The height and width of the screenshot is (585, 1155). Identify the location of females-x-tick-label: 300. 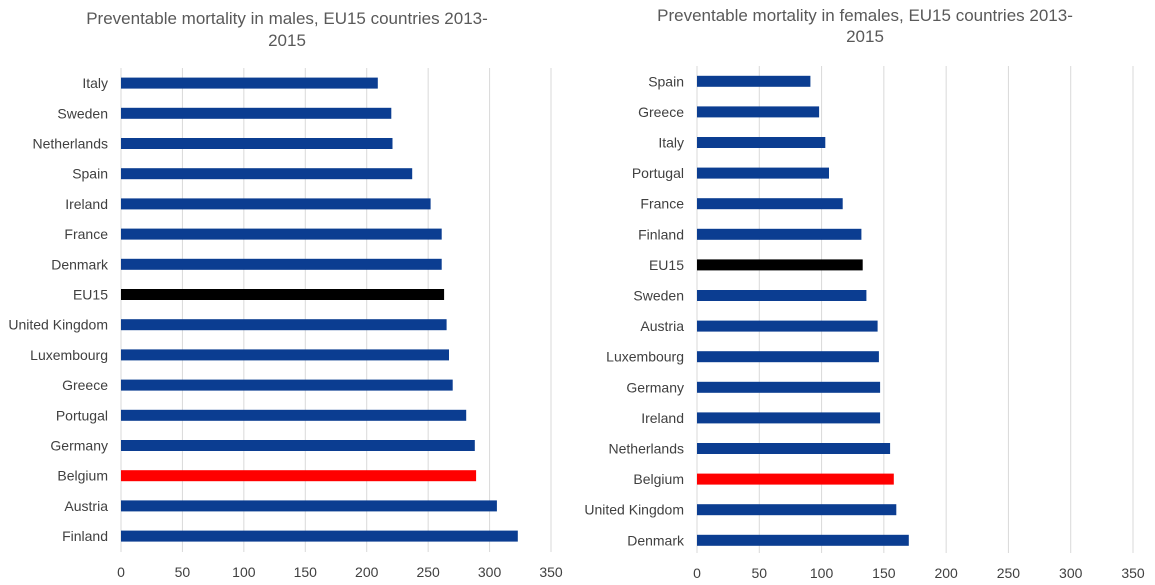
(1071, 573).